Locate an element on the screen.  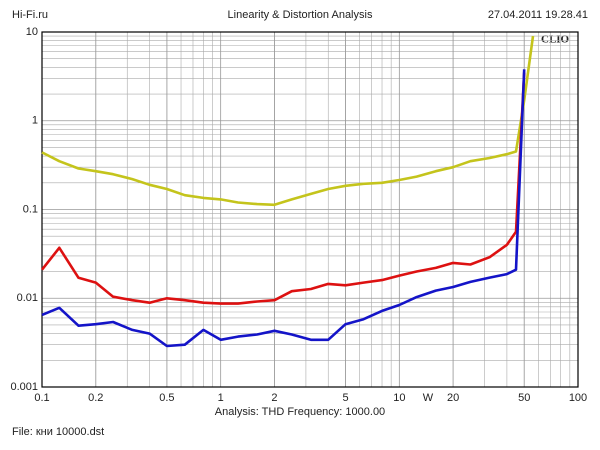
x-tick-label: 100 is located at coordinates (578, 398).